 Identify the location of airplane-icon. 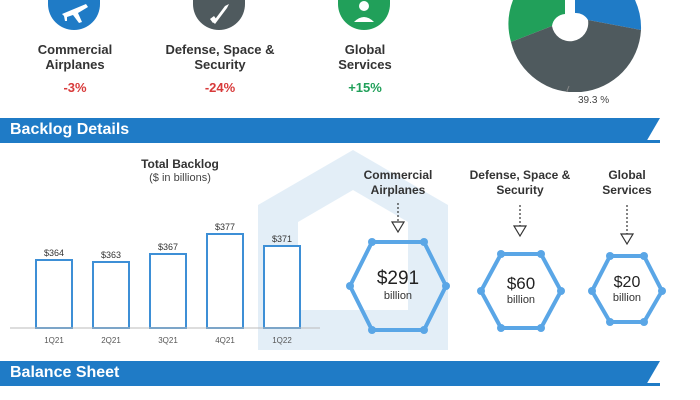
(74, 15).